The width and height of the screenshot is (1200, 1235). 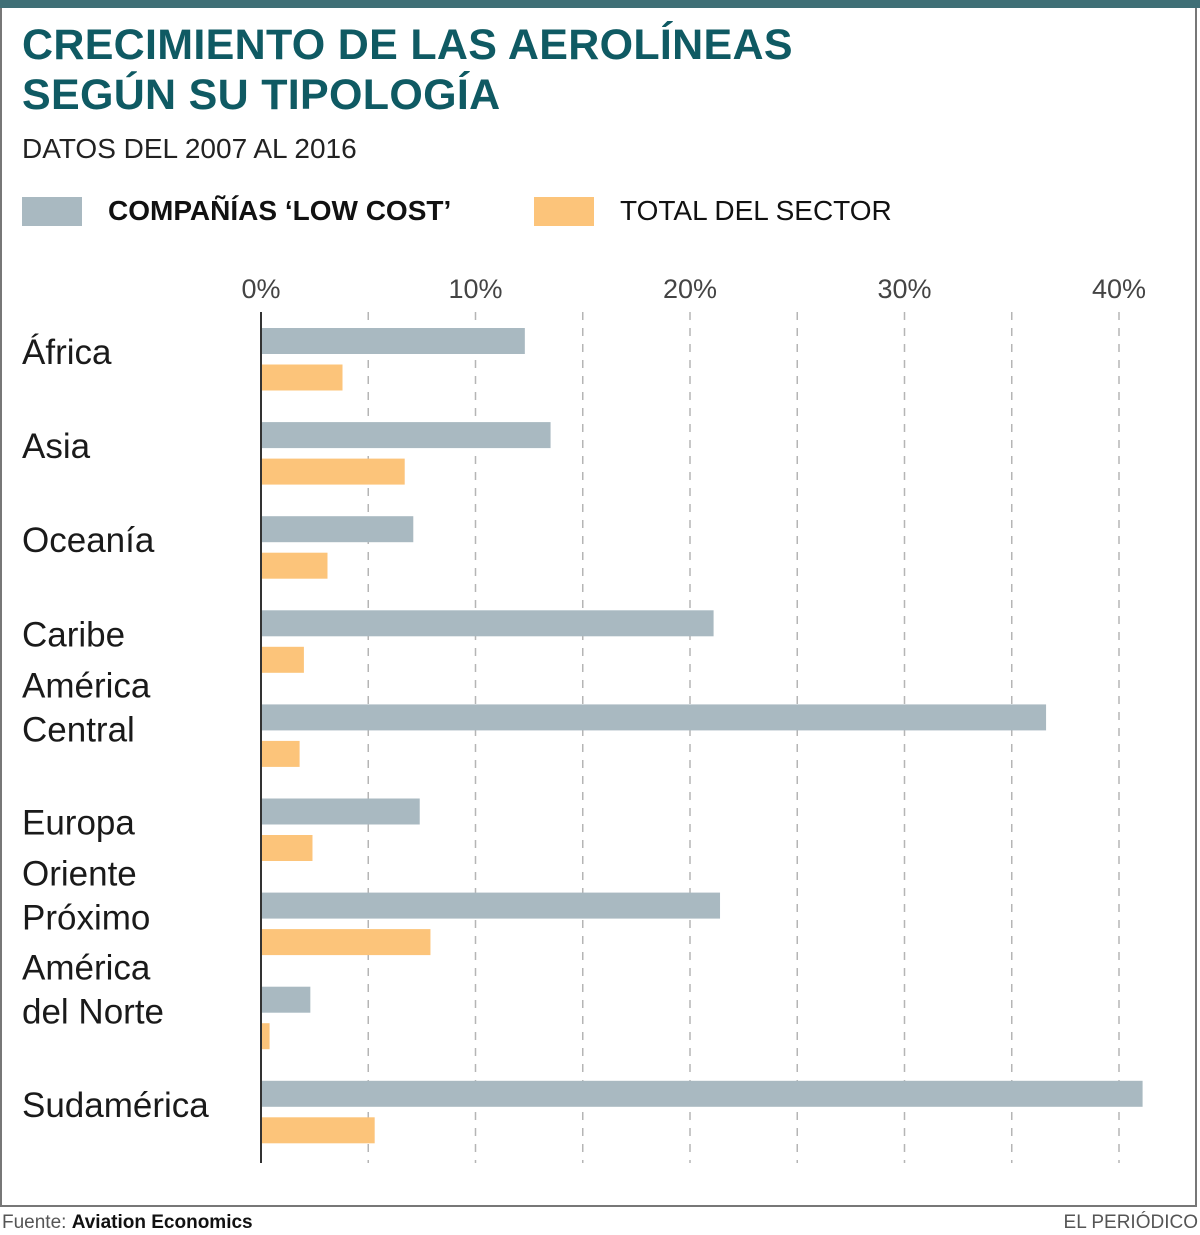 What do you see at coordinates (73, 634) in the screenshot?
I see `category-label: Caribe` at bounding box center [73, 634].